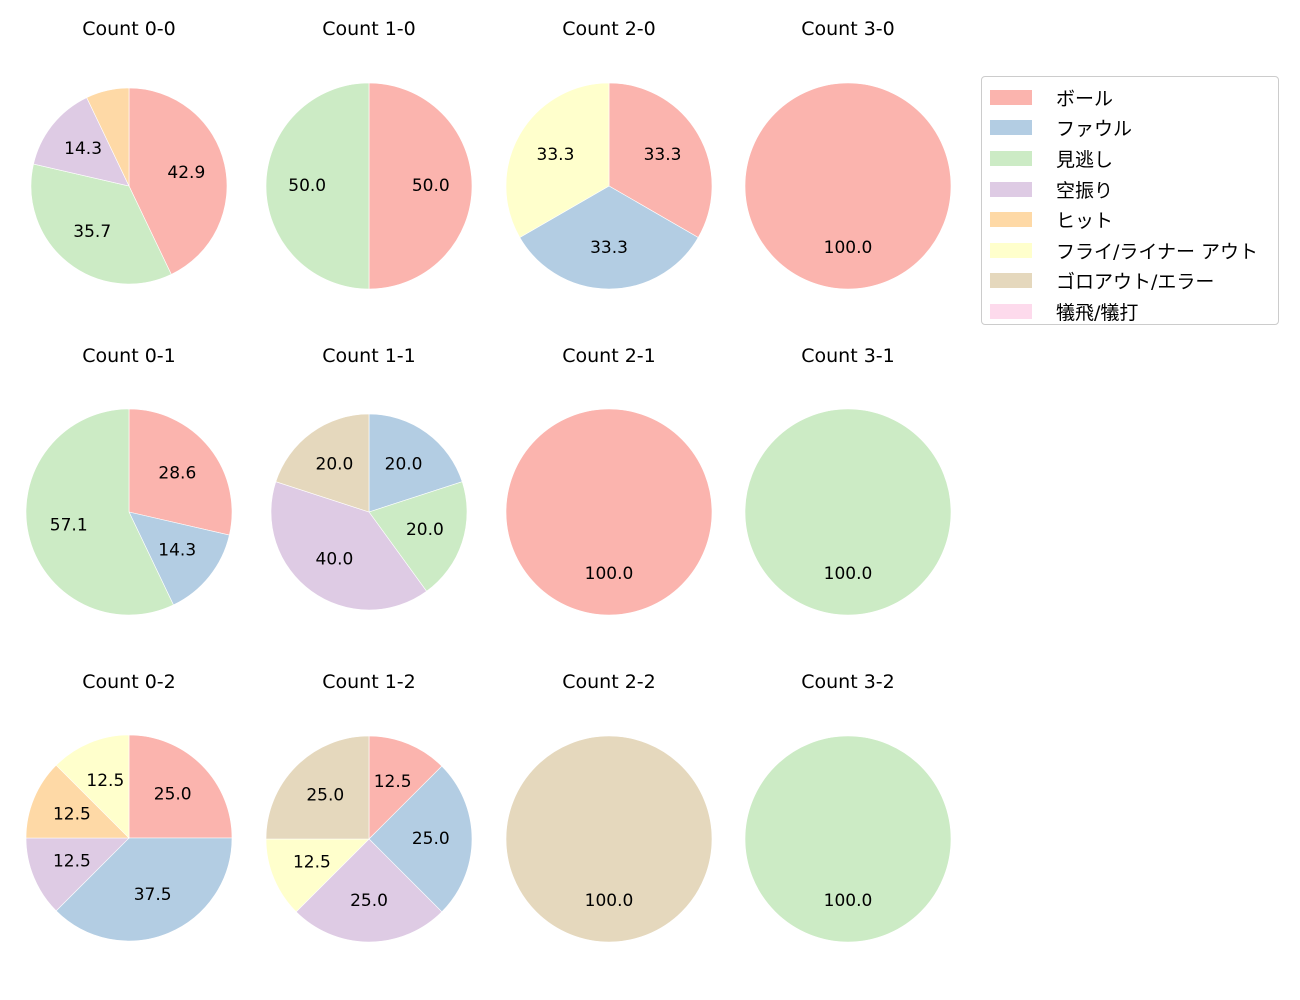  I want to click on legend-swatch-foul, so click(1011, 128).